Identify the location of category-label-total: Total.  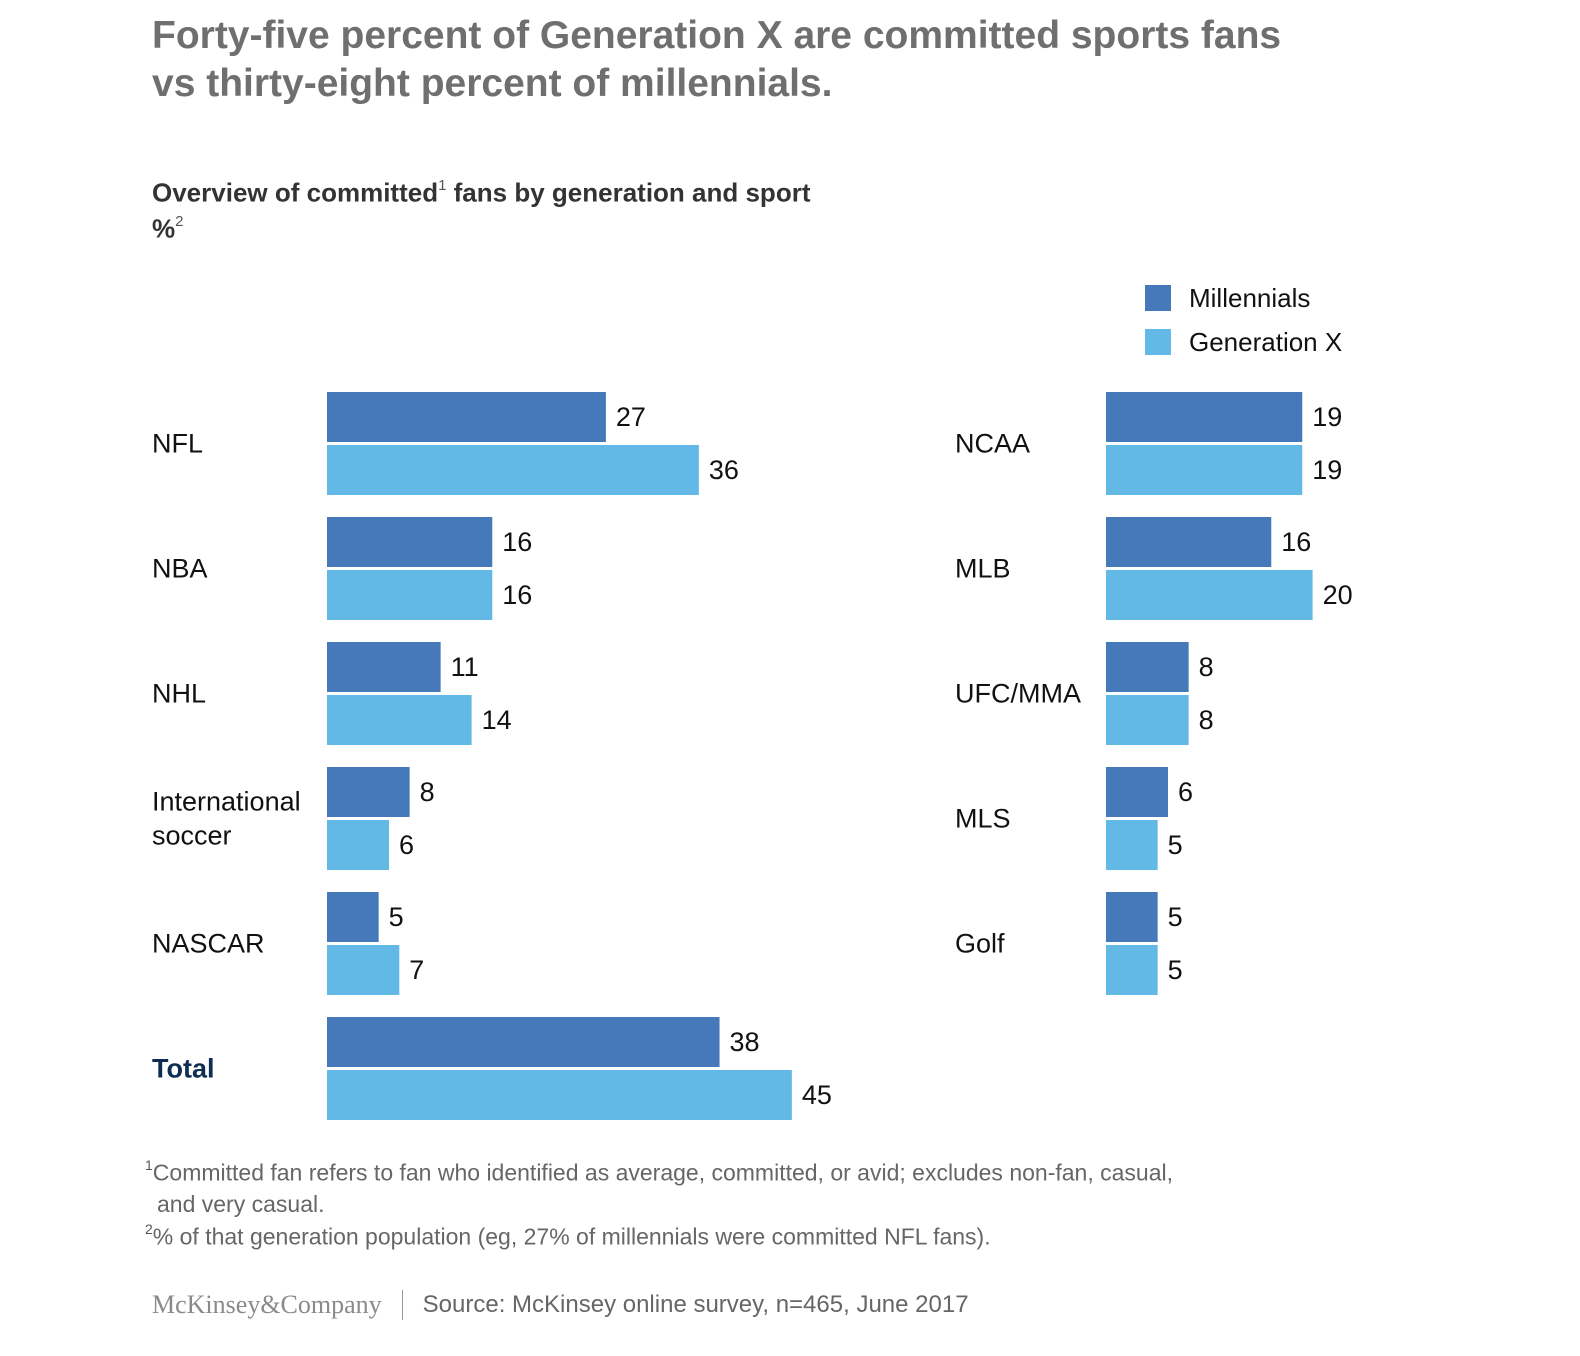
(183, 1069).